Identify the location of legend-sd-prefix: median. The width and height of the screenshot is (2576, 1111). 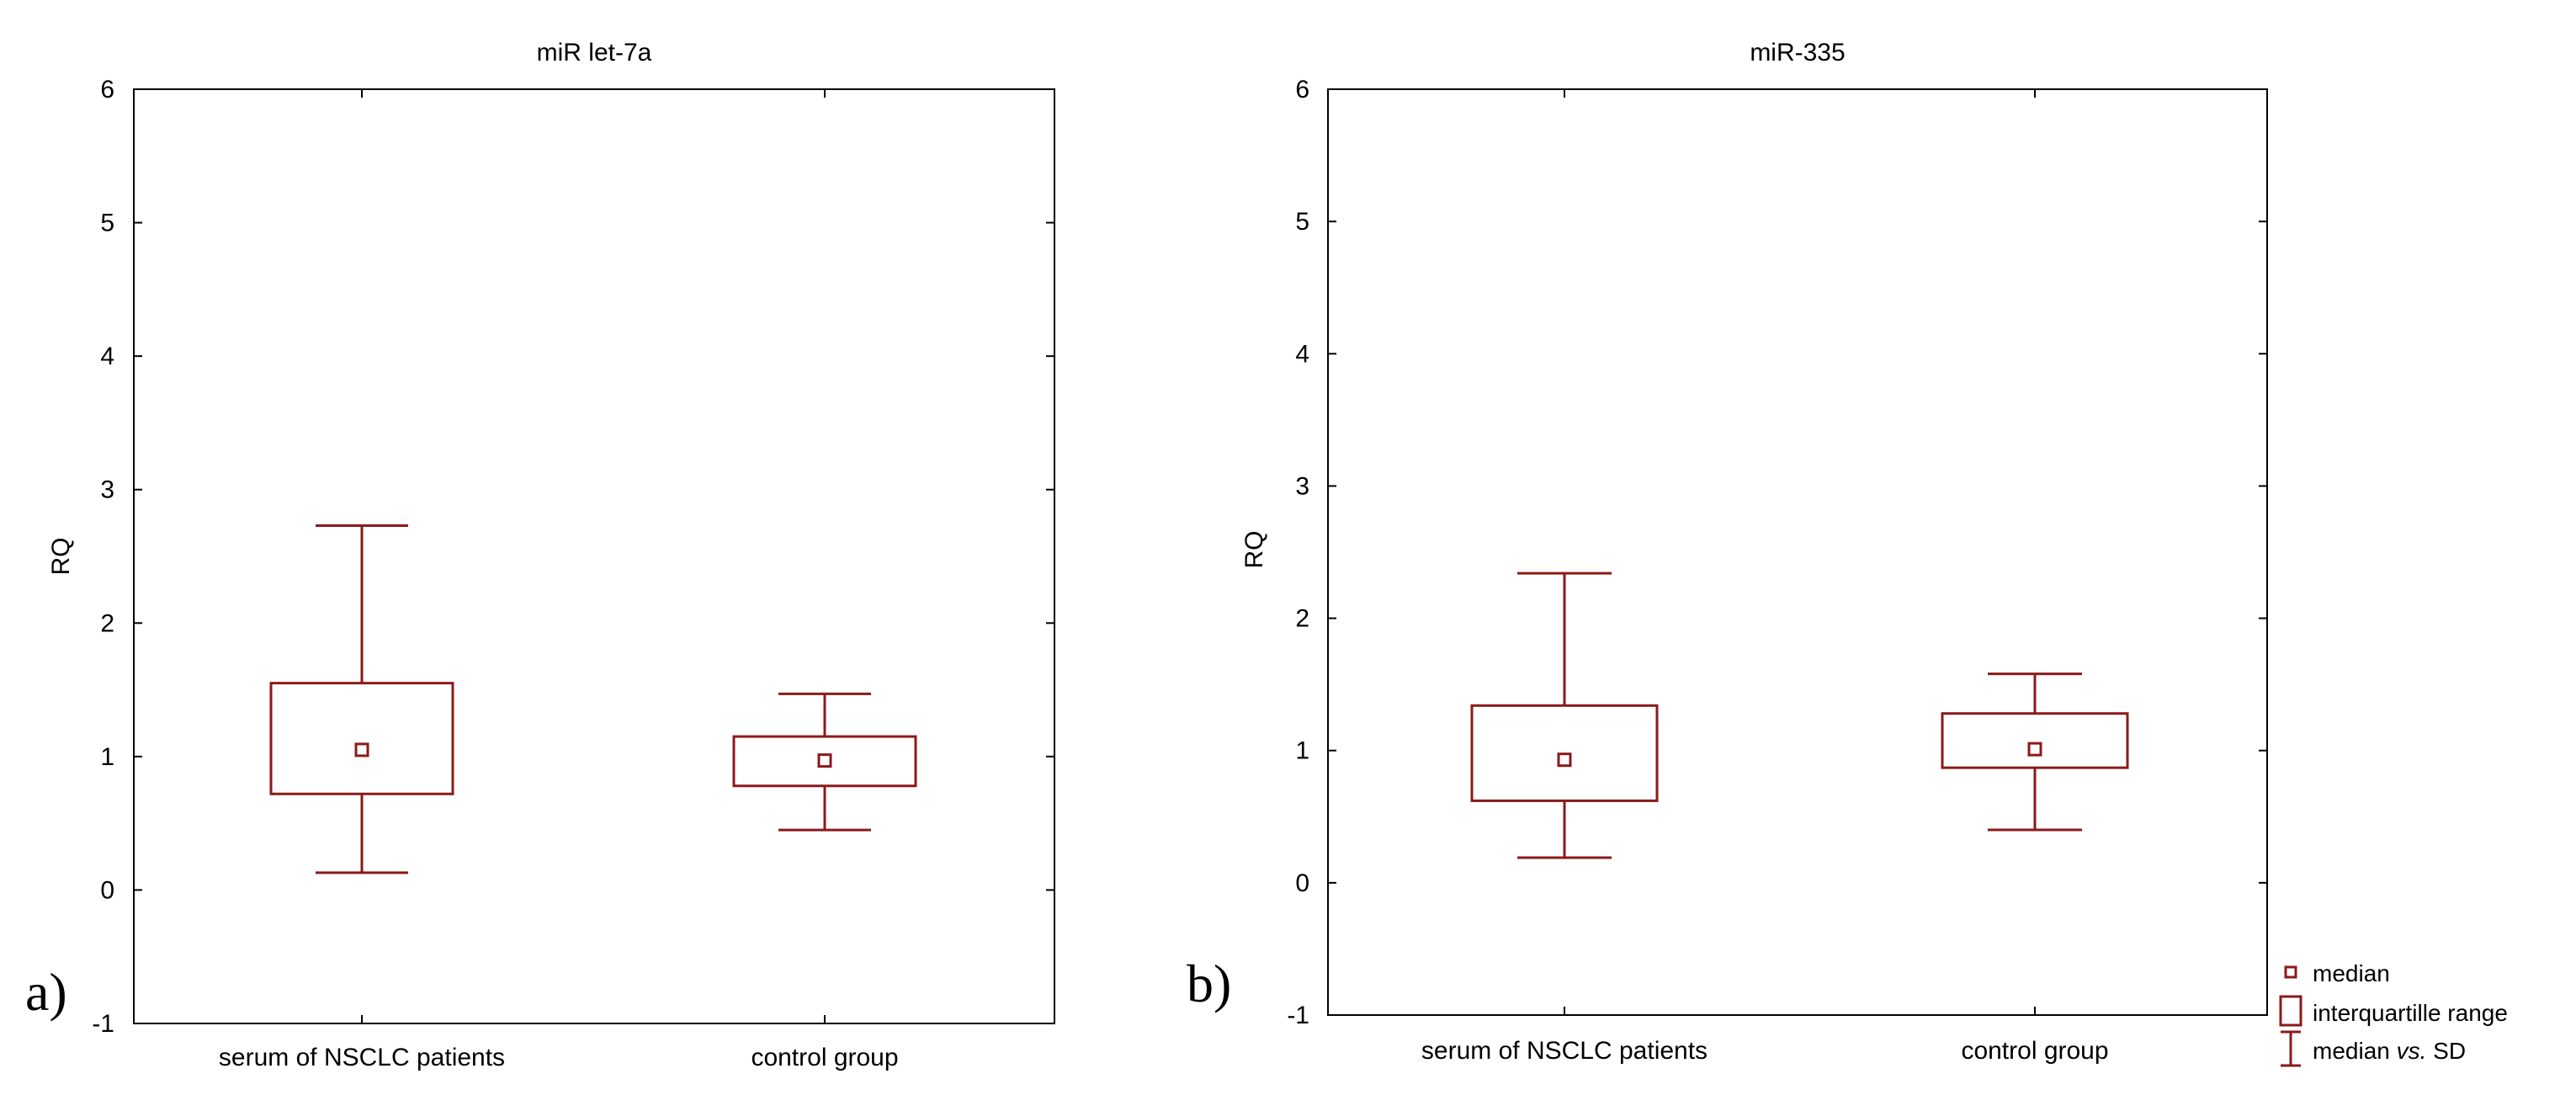
(2355, 1051).